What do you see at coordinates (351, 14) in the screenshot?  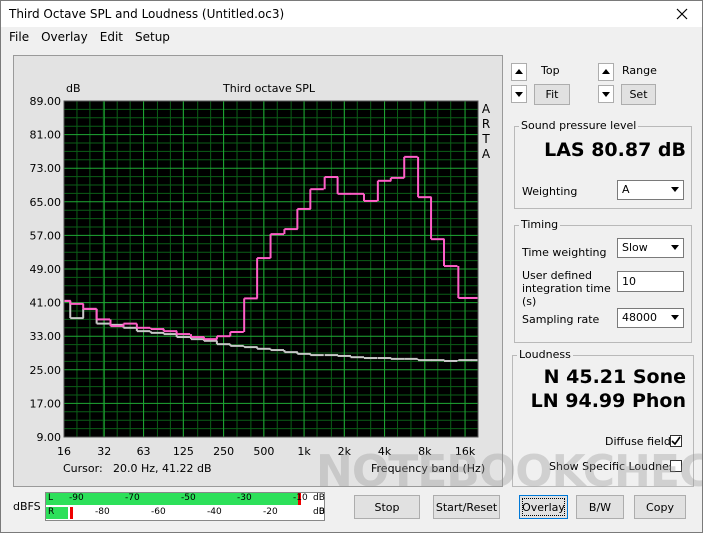 I see `title-bar` at bounding box center [351, 14].